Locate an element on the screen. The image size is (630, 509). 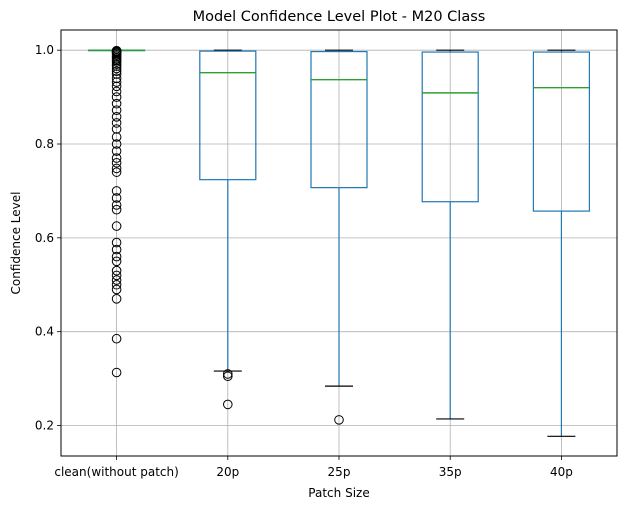
y-tick-label: 0.2 is located at coordinates (44, 426).